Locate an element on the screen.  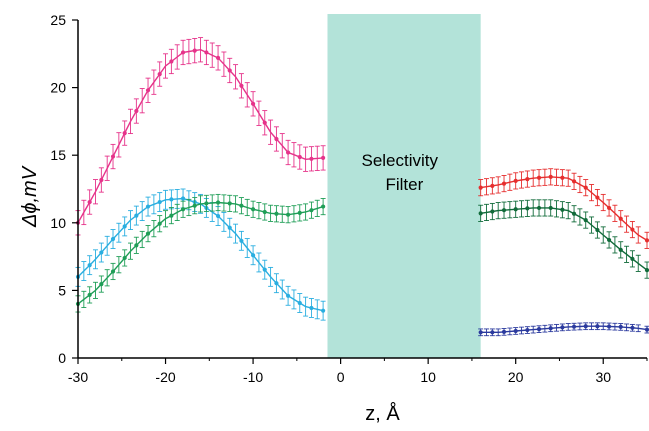
y-tick-label: 20 is located at coordinates (58, 88).